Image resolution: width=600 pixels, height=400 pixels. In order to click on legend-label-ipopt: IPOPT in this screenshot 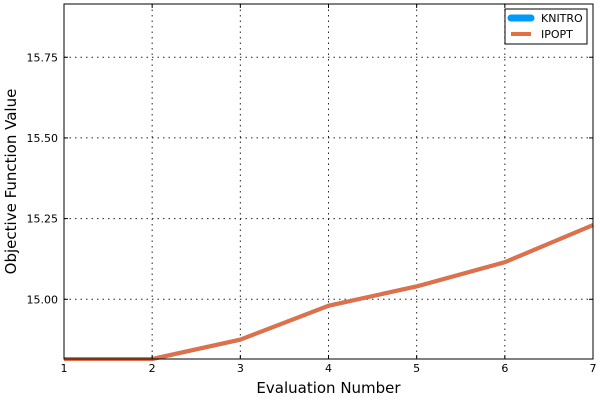, I will do `click(557, 34)`.